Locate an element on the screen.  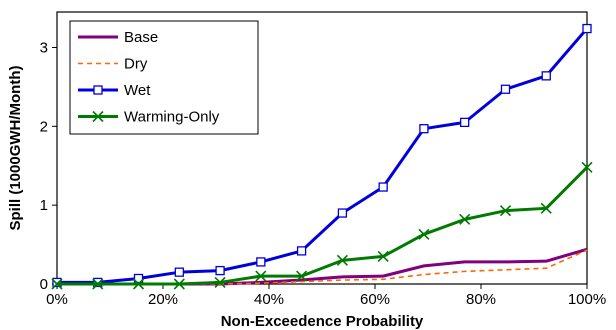
y-tick-label: 1 is located at coordinates (44, 205).